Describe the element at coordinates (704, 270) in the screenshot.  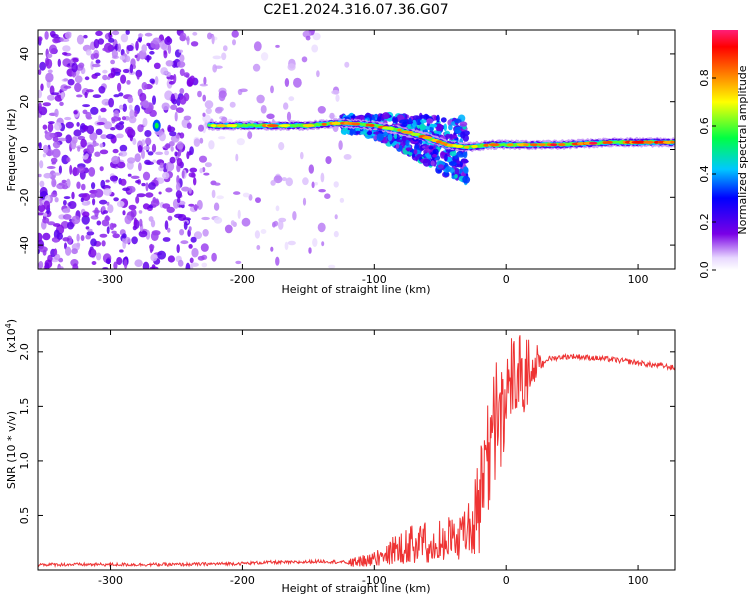
I see `colorbar-tick-label: 0.0` at that location.